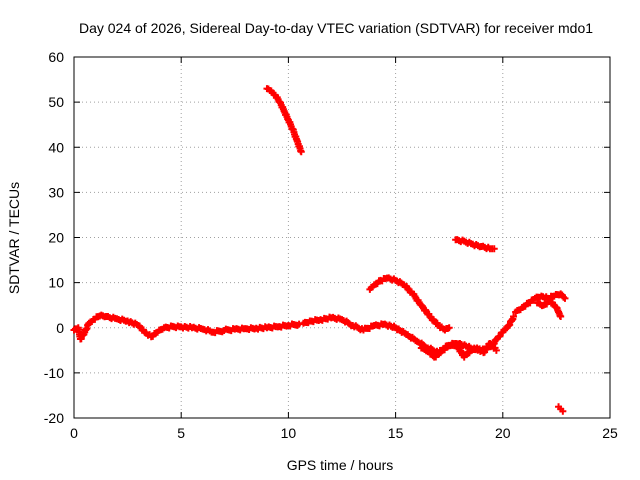 This screenshot has width=640, height=480. Describe the element at coordinates (56, 147) in the screenshot. I see `y-tick-label: 40` at that location.